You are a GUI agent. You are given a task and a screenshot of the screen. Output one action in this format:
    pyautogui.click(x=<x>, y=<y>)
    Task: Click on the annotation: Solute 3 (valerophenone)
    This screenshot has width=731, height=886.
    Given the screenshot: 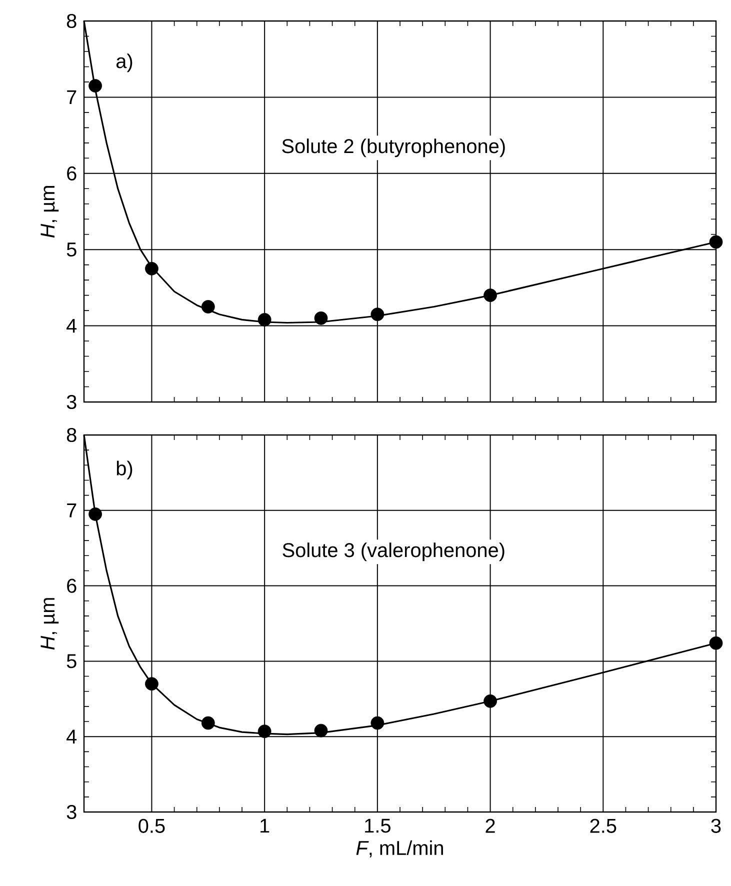 What is the action you would take?
    pyautogui.click(x=393, y=552)
    